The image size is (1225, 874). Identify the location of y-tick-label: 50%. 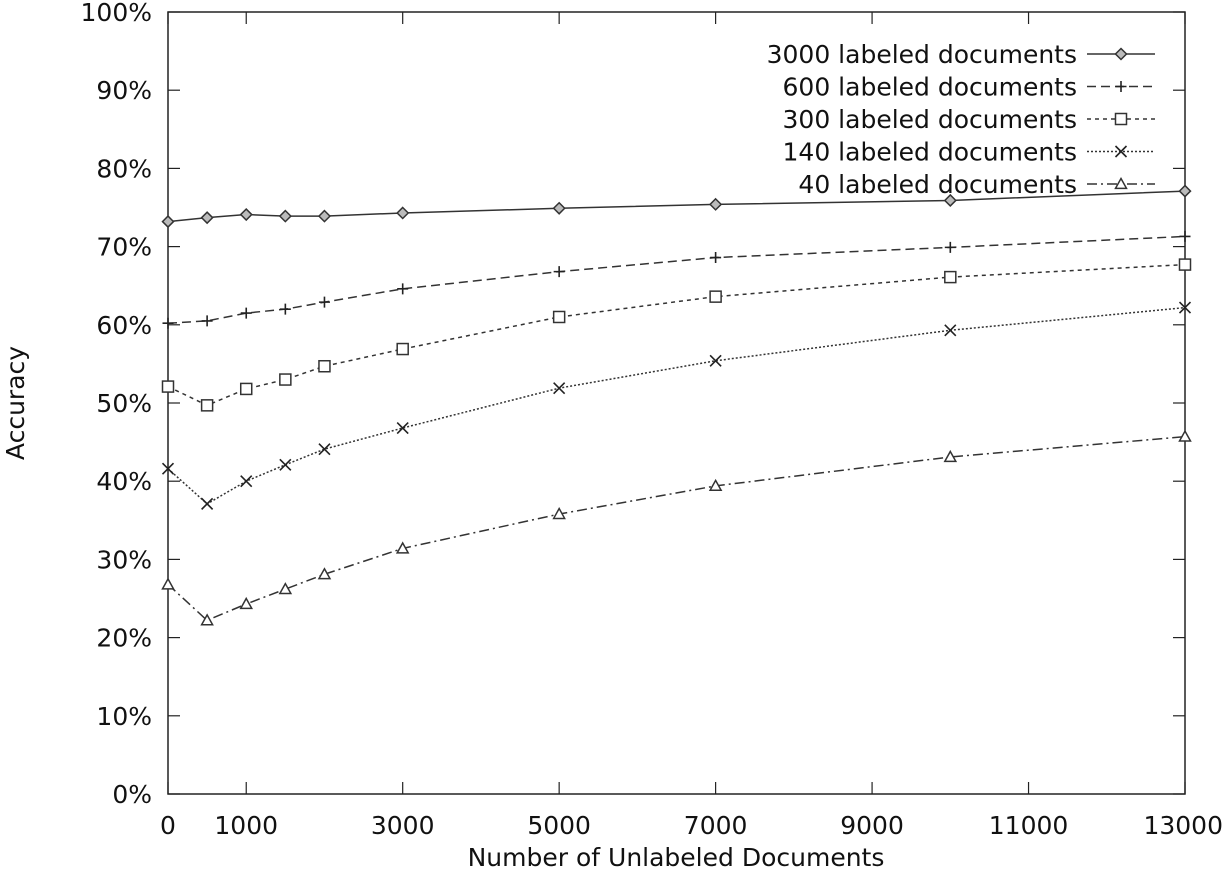
(124, 403).